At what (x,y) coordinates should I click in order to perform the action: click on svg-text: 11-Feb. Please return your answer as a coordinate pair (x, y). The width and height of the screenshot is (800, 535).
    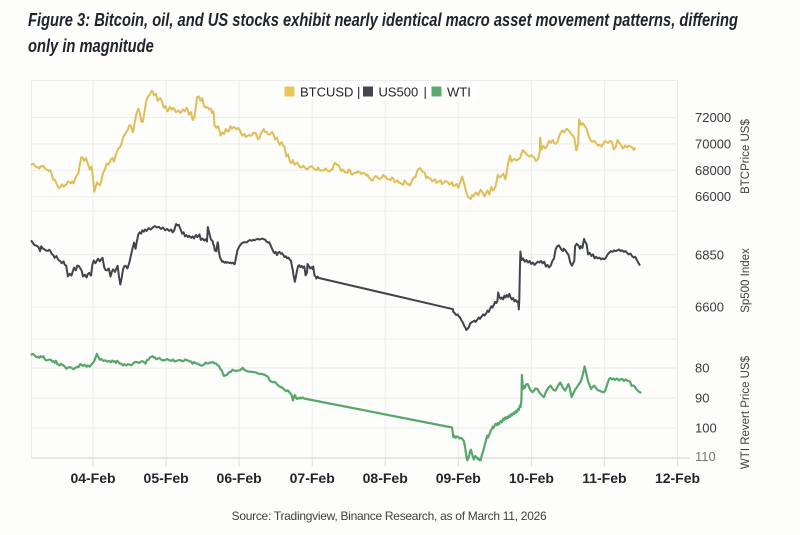
    Looking at the image, I should click on (604, 478).